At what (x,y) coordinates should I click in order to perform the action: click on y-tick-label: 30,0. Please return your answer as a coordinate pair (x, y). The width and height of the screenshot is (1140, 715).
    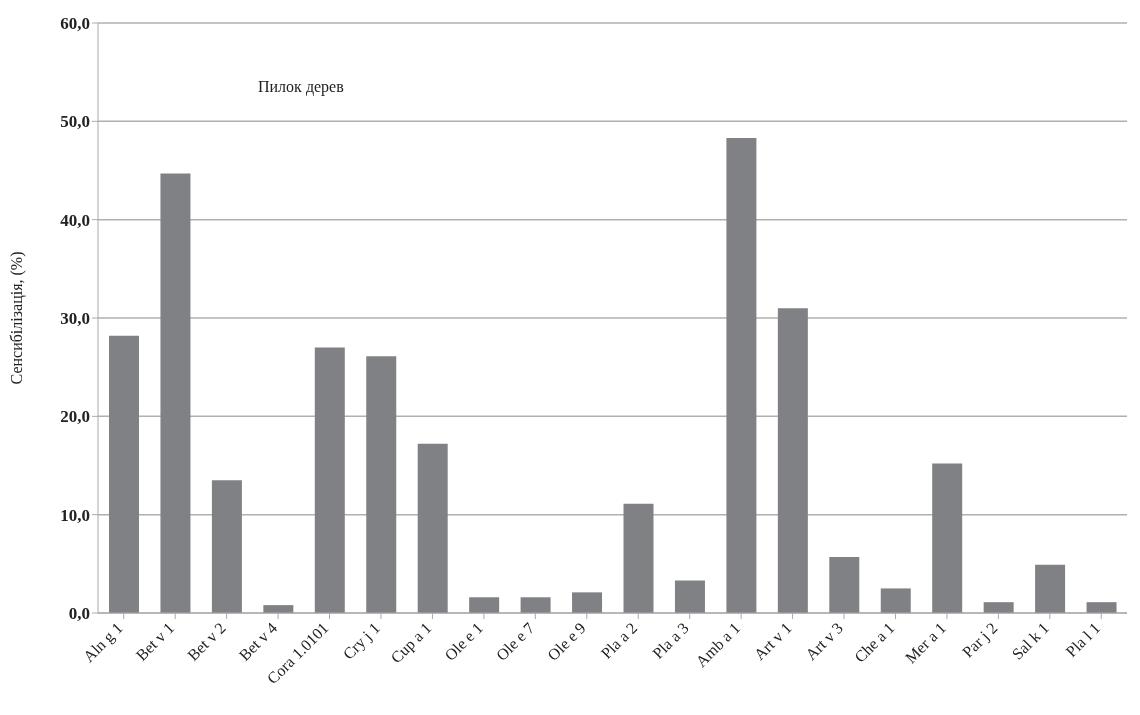
    Looking at the image, I should click on (75, 319).